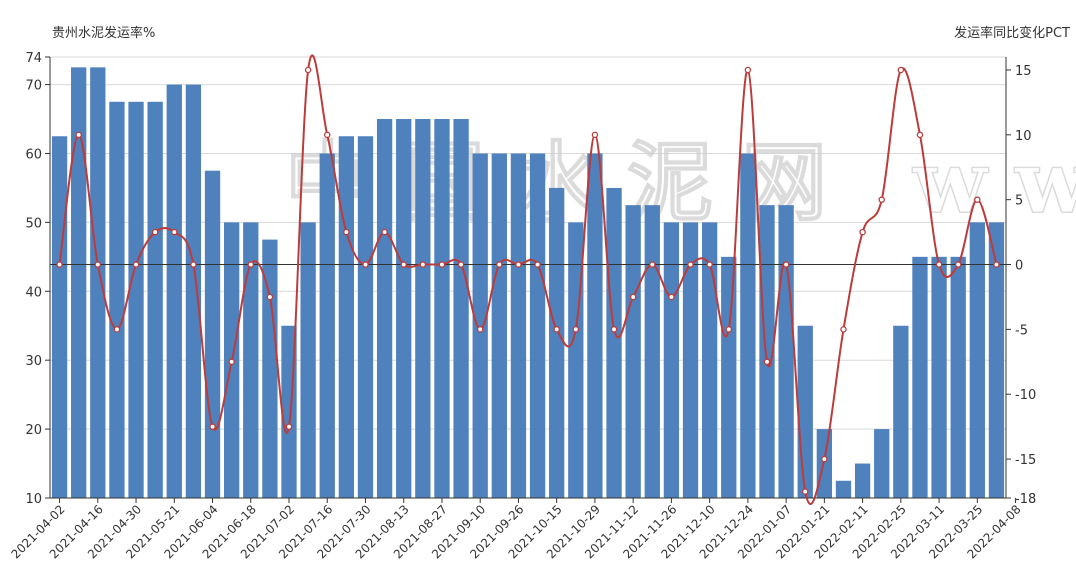  Describe the element at coordinates (1023, 136) in the screenshot. I see `right-tick-label: 10` at that location.